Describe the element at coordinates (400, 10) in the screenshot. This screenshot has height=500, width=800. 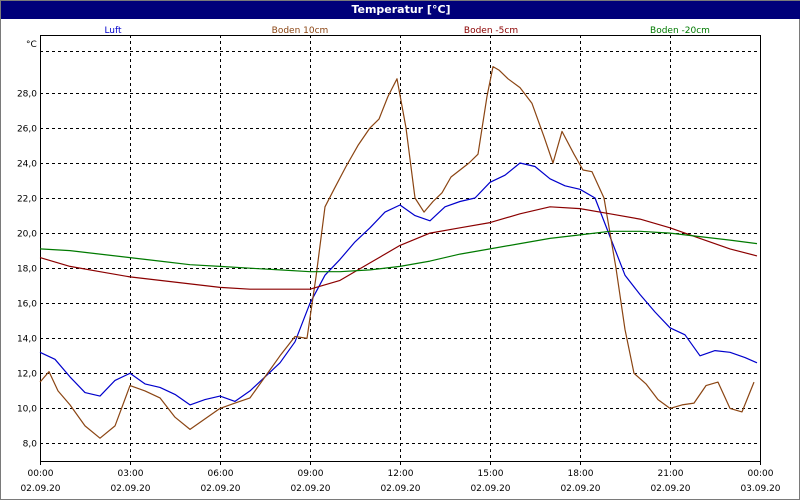
I see `chart-title: Temperatur [°C]` at that location.